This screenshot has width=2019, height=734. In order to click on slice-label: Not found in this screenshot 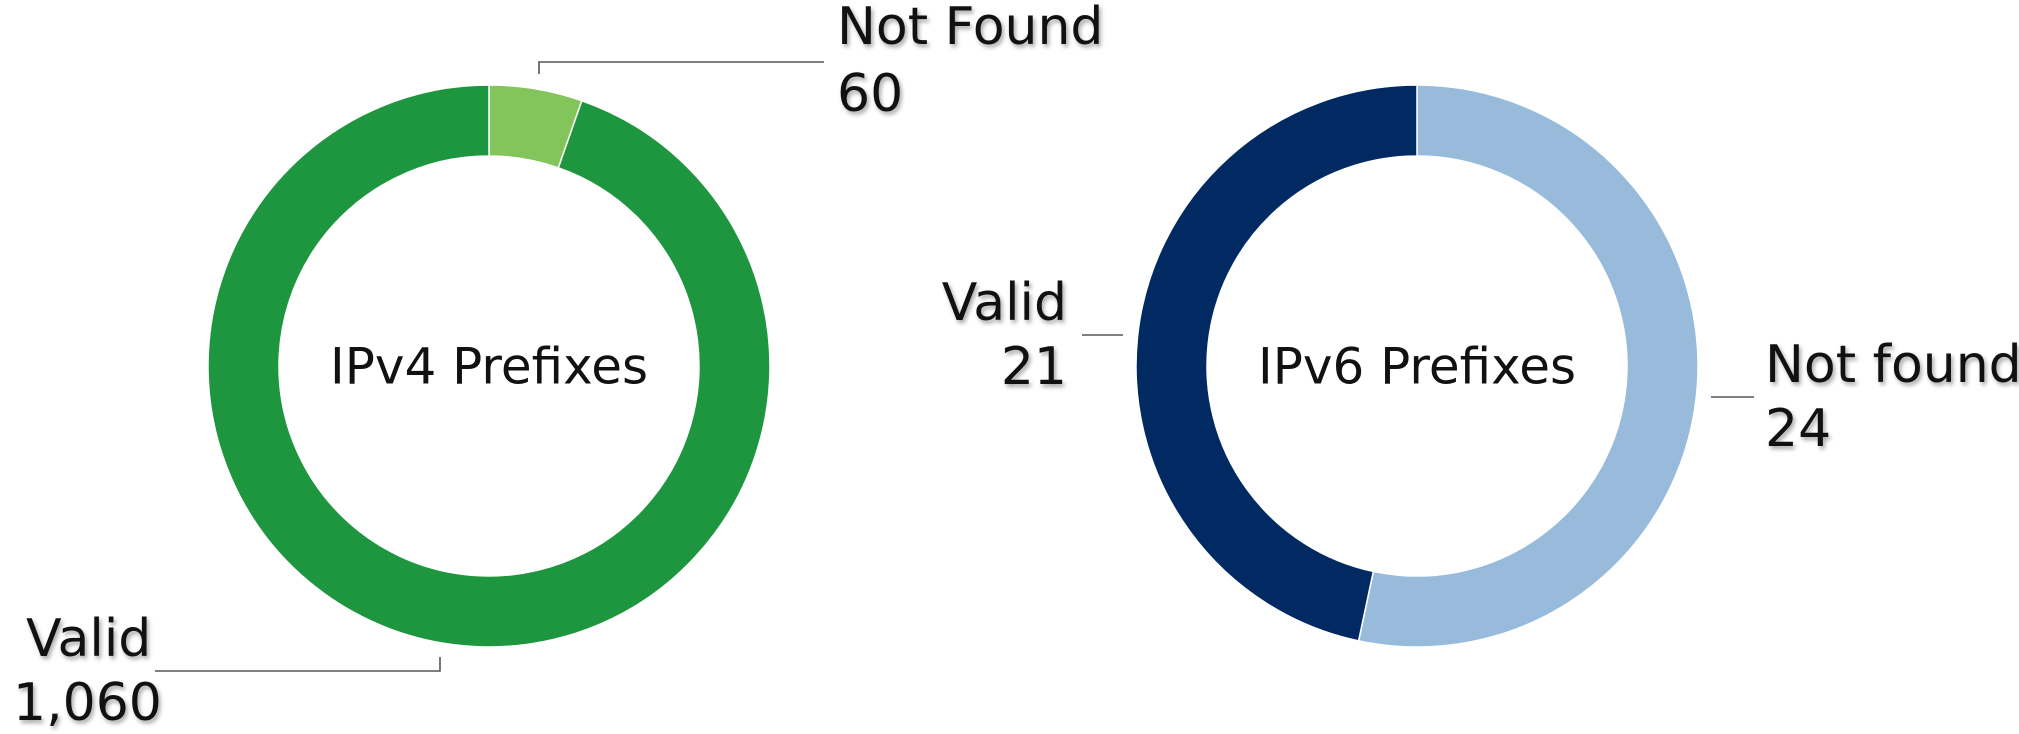, I will do `click(1892, 365)`.